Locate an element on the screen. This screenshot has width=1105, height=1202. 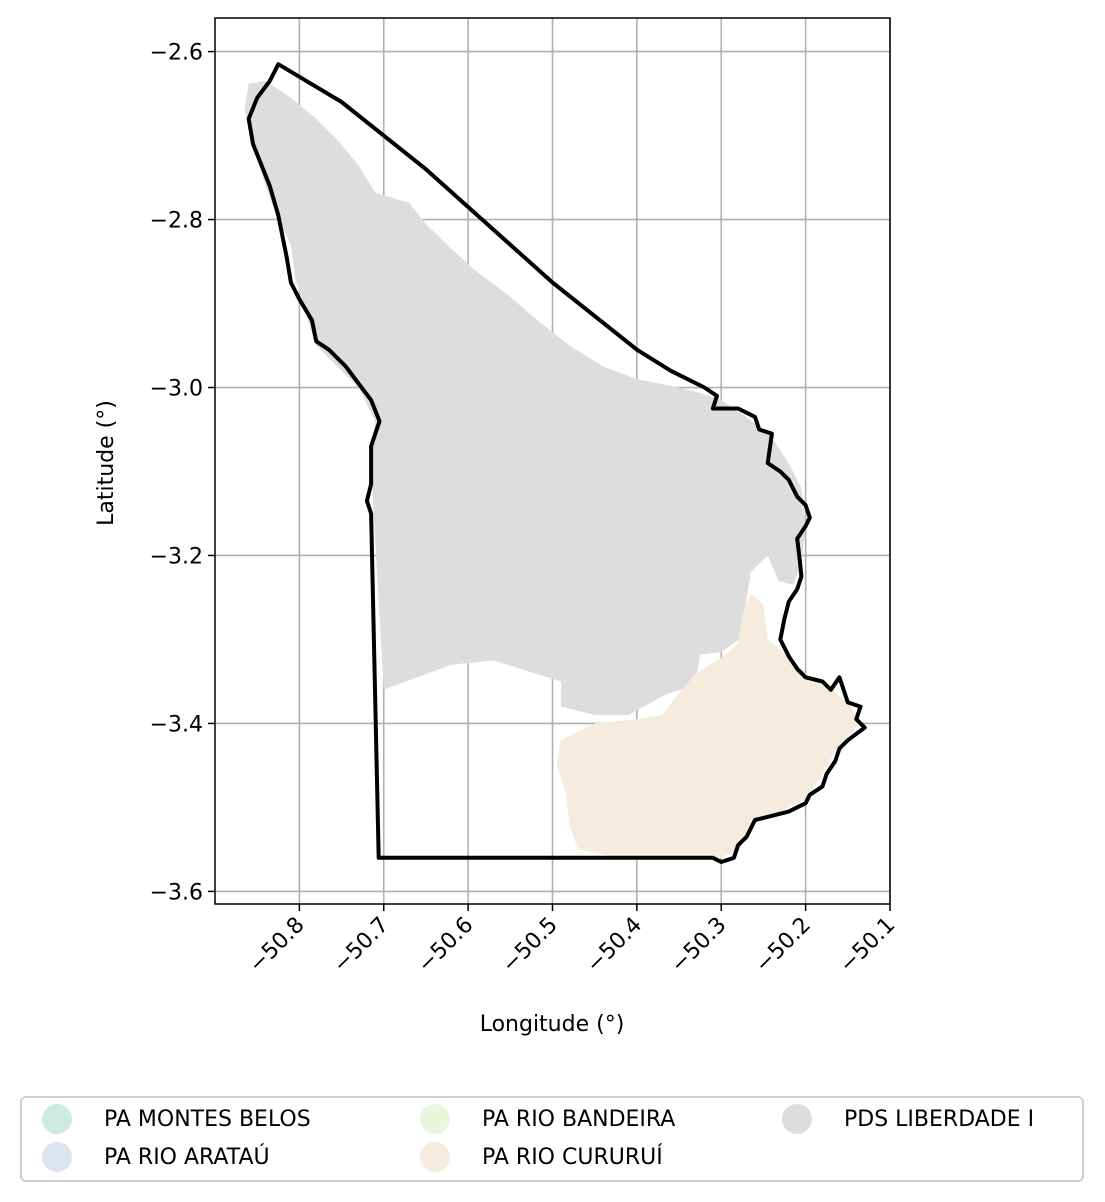
legend-swatch-pa-montes-belos is located at coordinates (57, 1119).